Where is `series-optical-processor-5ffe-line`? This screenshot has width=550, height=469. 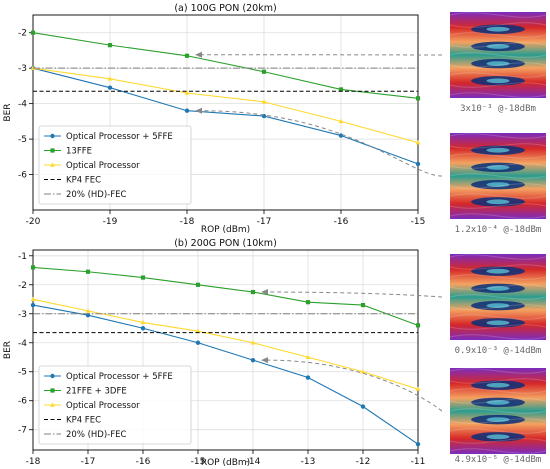 series-optical-processor-5ffe-line is located at coordinates (225, 116).